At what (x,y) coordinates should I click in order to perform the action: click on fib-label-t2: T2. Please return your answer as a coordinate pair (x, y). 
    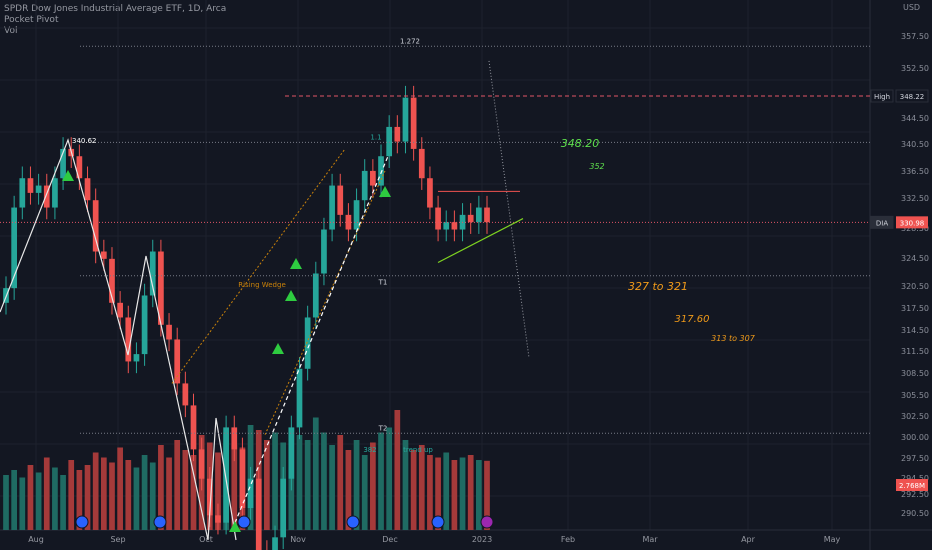
    Looking at the image, I should click on (383, 428).